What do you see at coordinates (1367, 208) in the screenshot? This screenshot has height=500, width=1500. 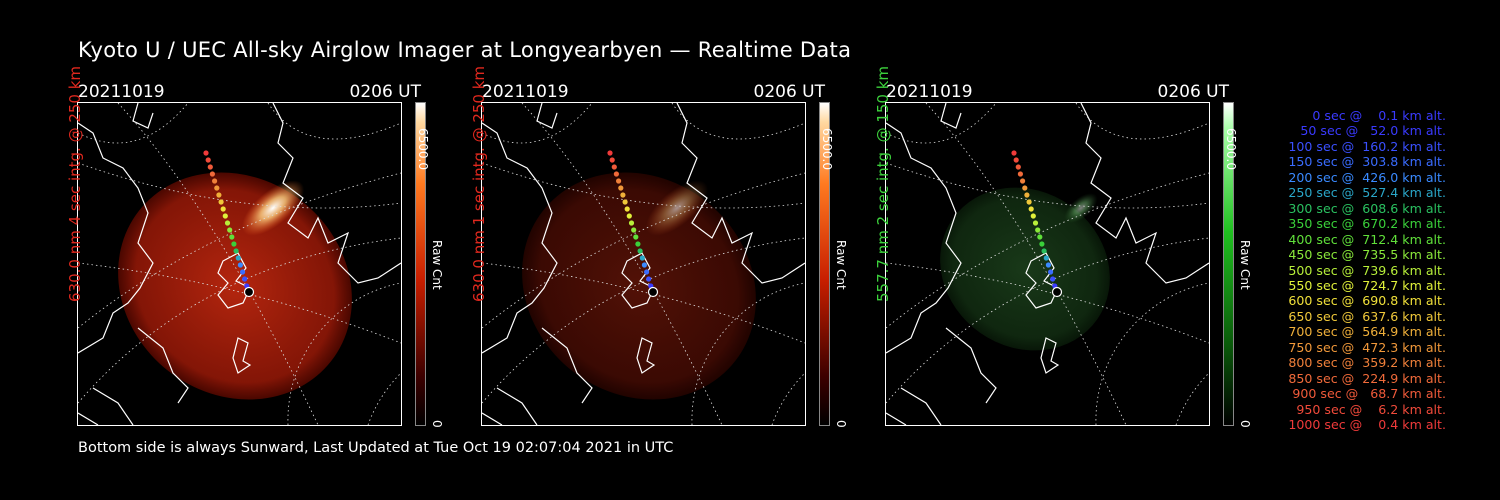 I see `legend-entry: 300 sec @ 608.6 km alt.` at bounding box center [1367, 208].